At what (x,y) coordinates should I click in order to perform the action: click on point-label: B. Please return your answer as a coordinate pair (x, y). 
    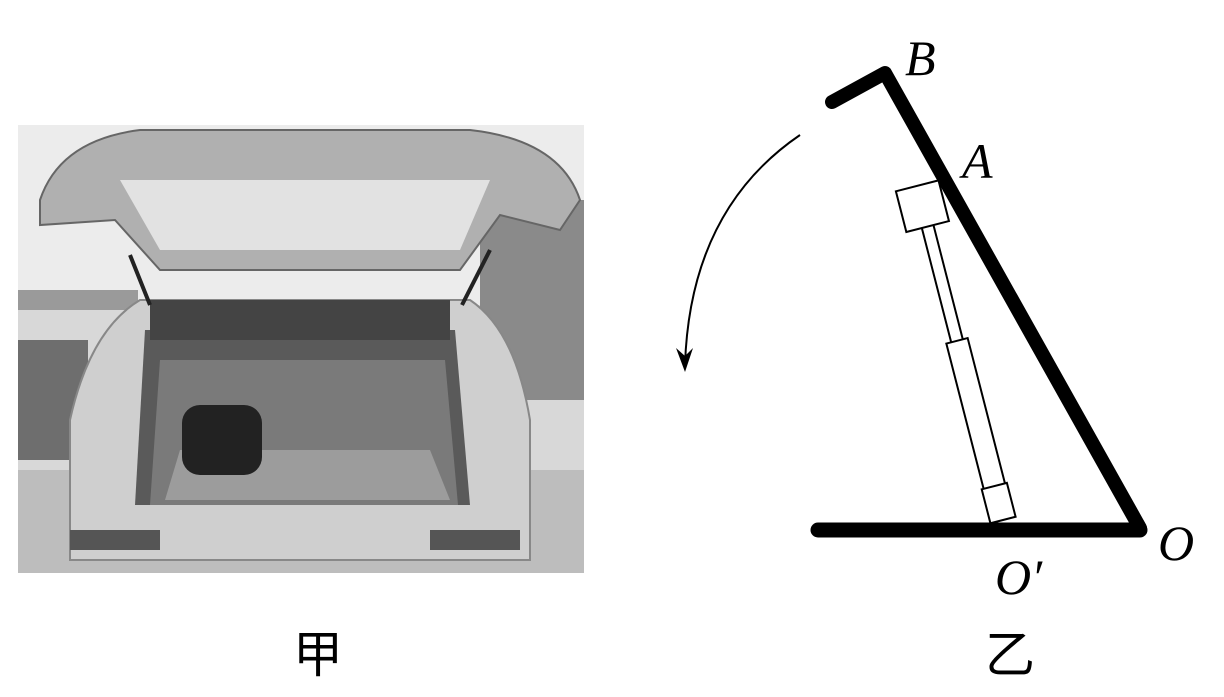
    Looking at the image, I should click on (920, 58).